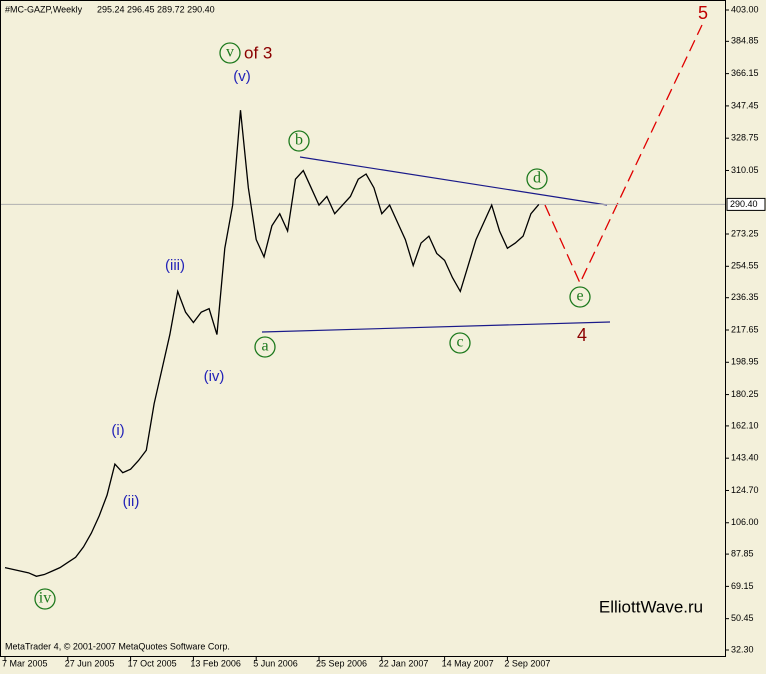  What do you see at coordinates (742, 553) in the screenshot?
I see `y-tick-label: 87.85` at bounding box center [742, 553].